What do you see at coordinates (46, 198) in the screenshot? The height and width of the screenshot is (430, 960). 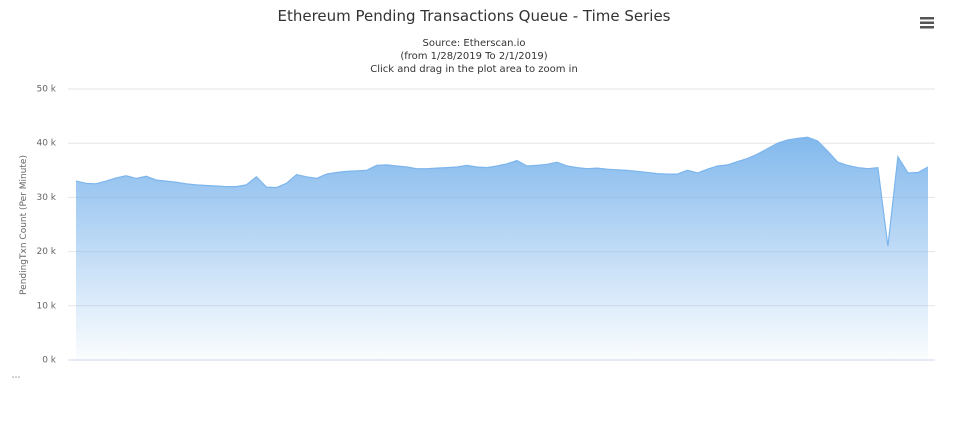 I see `y-tick-label: 30 k` at bounding box center [46, 198].